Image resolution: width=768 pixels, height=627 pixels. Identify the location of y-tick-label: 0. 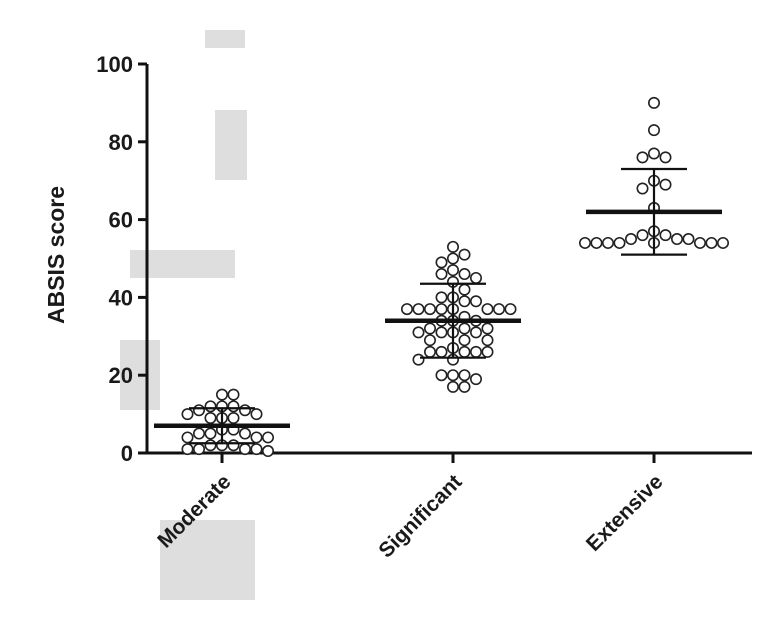
(127, 453).